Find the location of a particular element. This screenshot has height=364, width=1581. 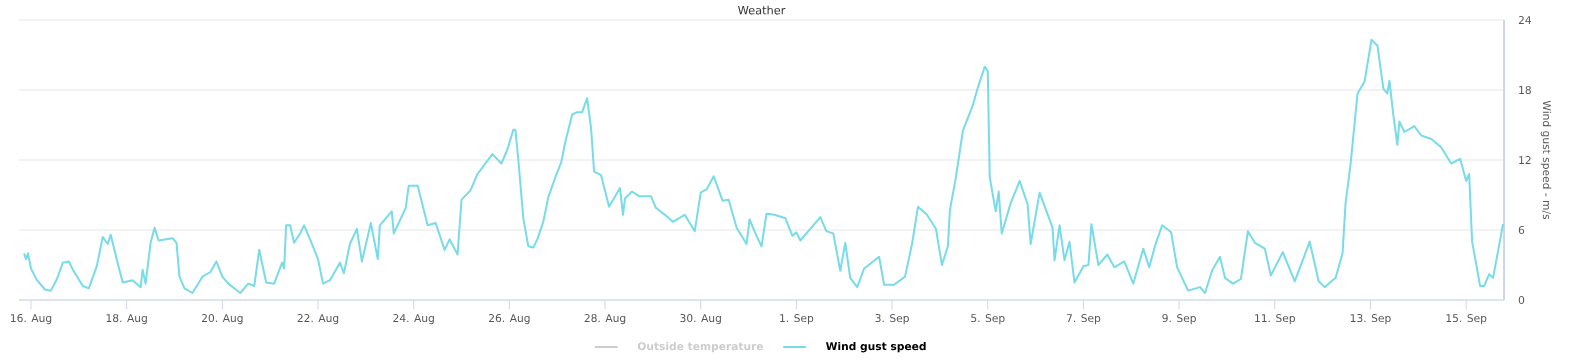

x-tick-label: 3. Sep is located at coordinates (892, 319).